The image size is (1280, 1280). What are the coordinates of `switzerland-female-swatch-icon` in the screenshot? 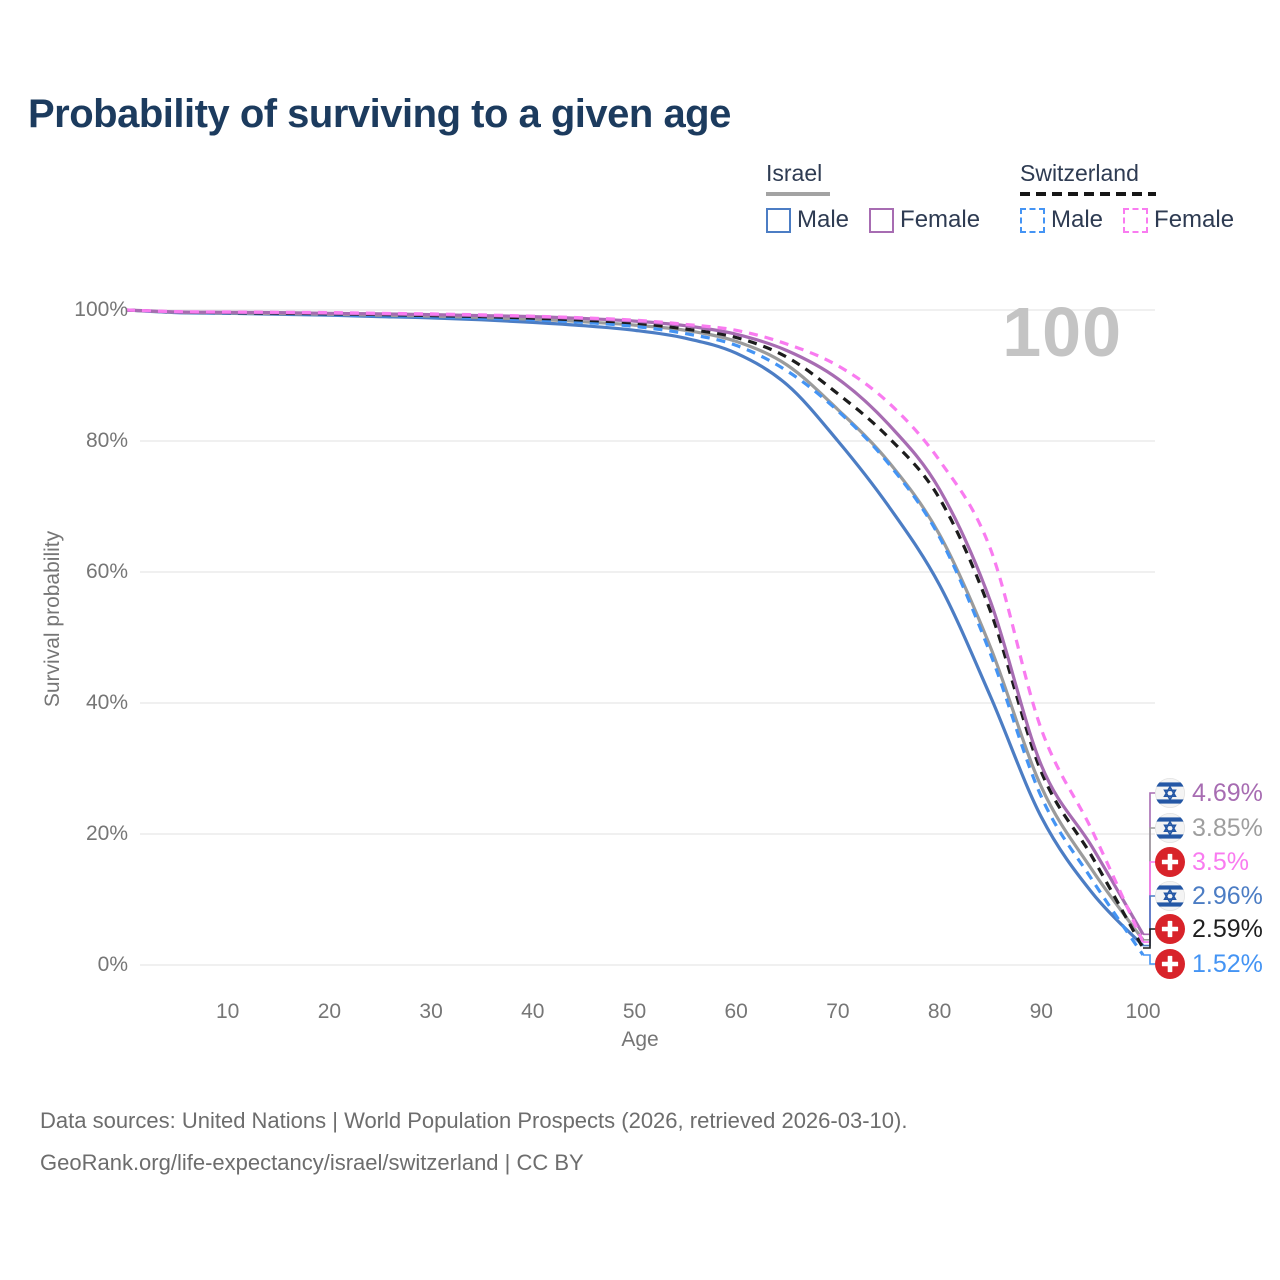 It's located at (1136, 220).